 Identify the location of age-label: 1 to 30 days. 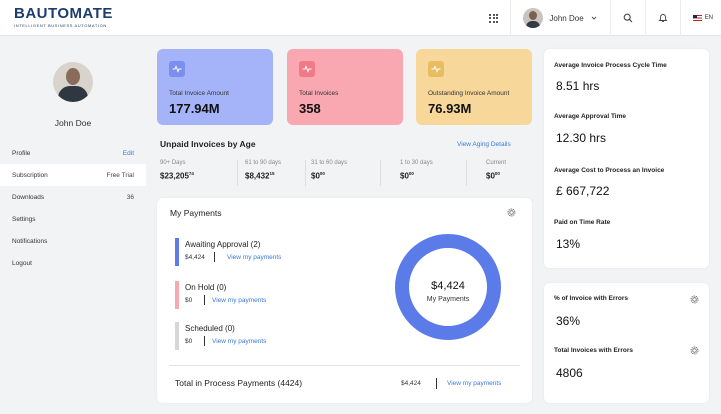
(416, 163).